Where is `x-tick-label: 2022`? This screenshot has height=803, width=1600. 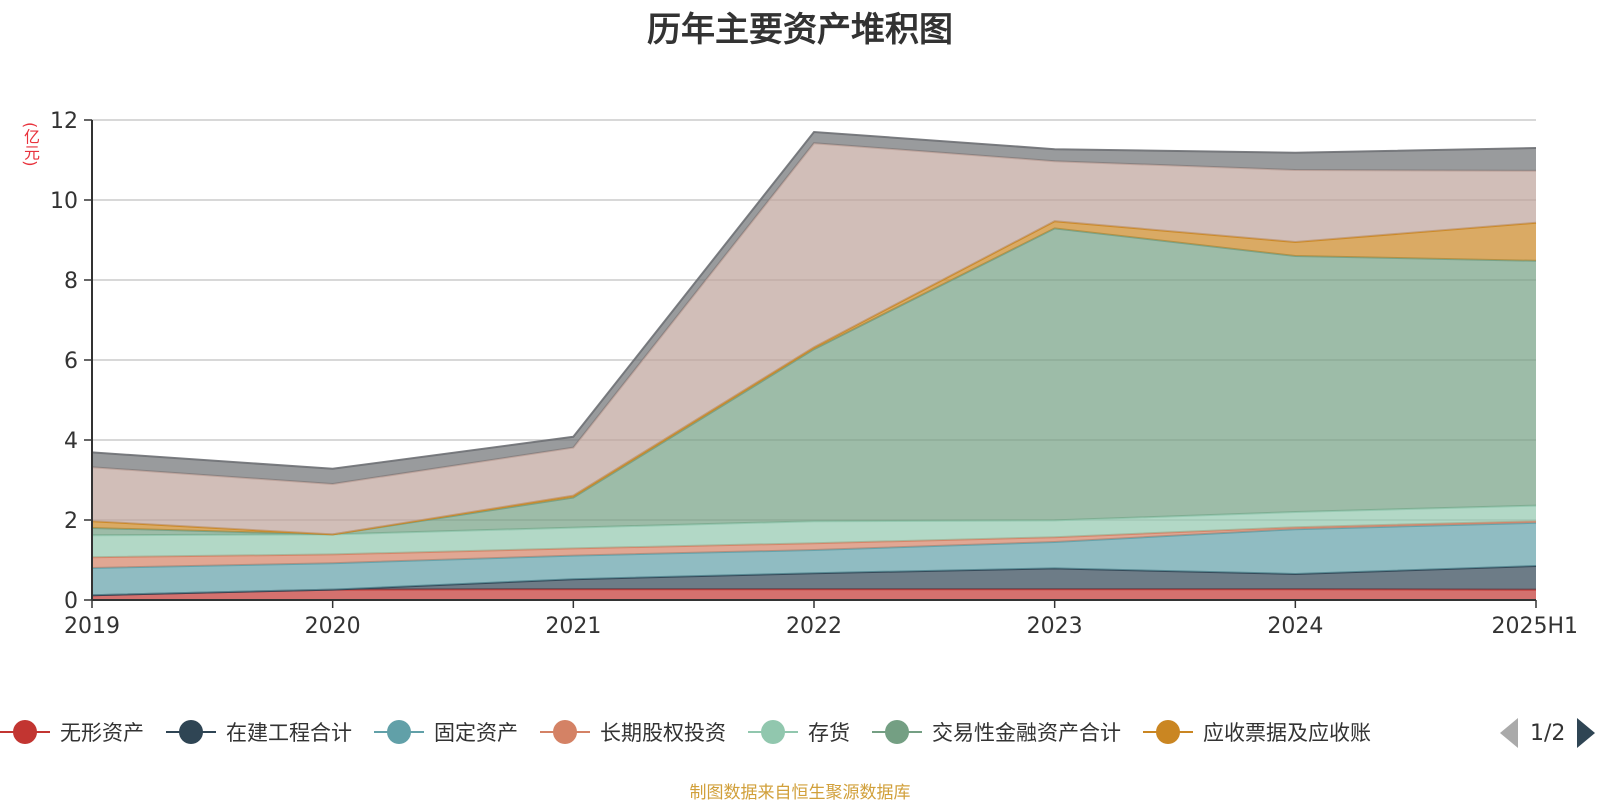
x-tick-label: 2022 is located at coordinates (814, 626).